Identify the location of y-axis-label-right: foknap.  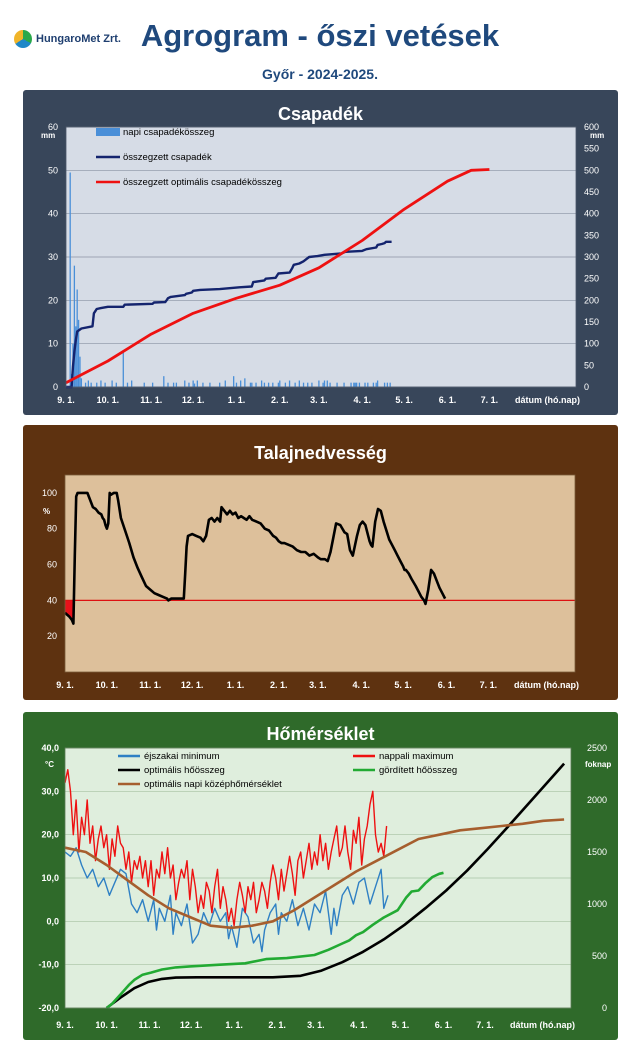
(598, 764).